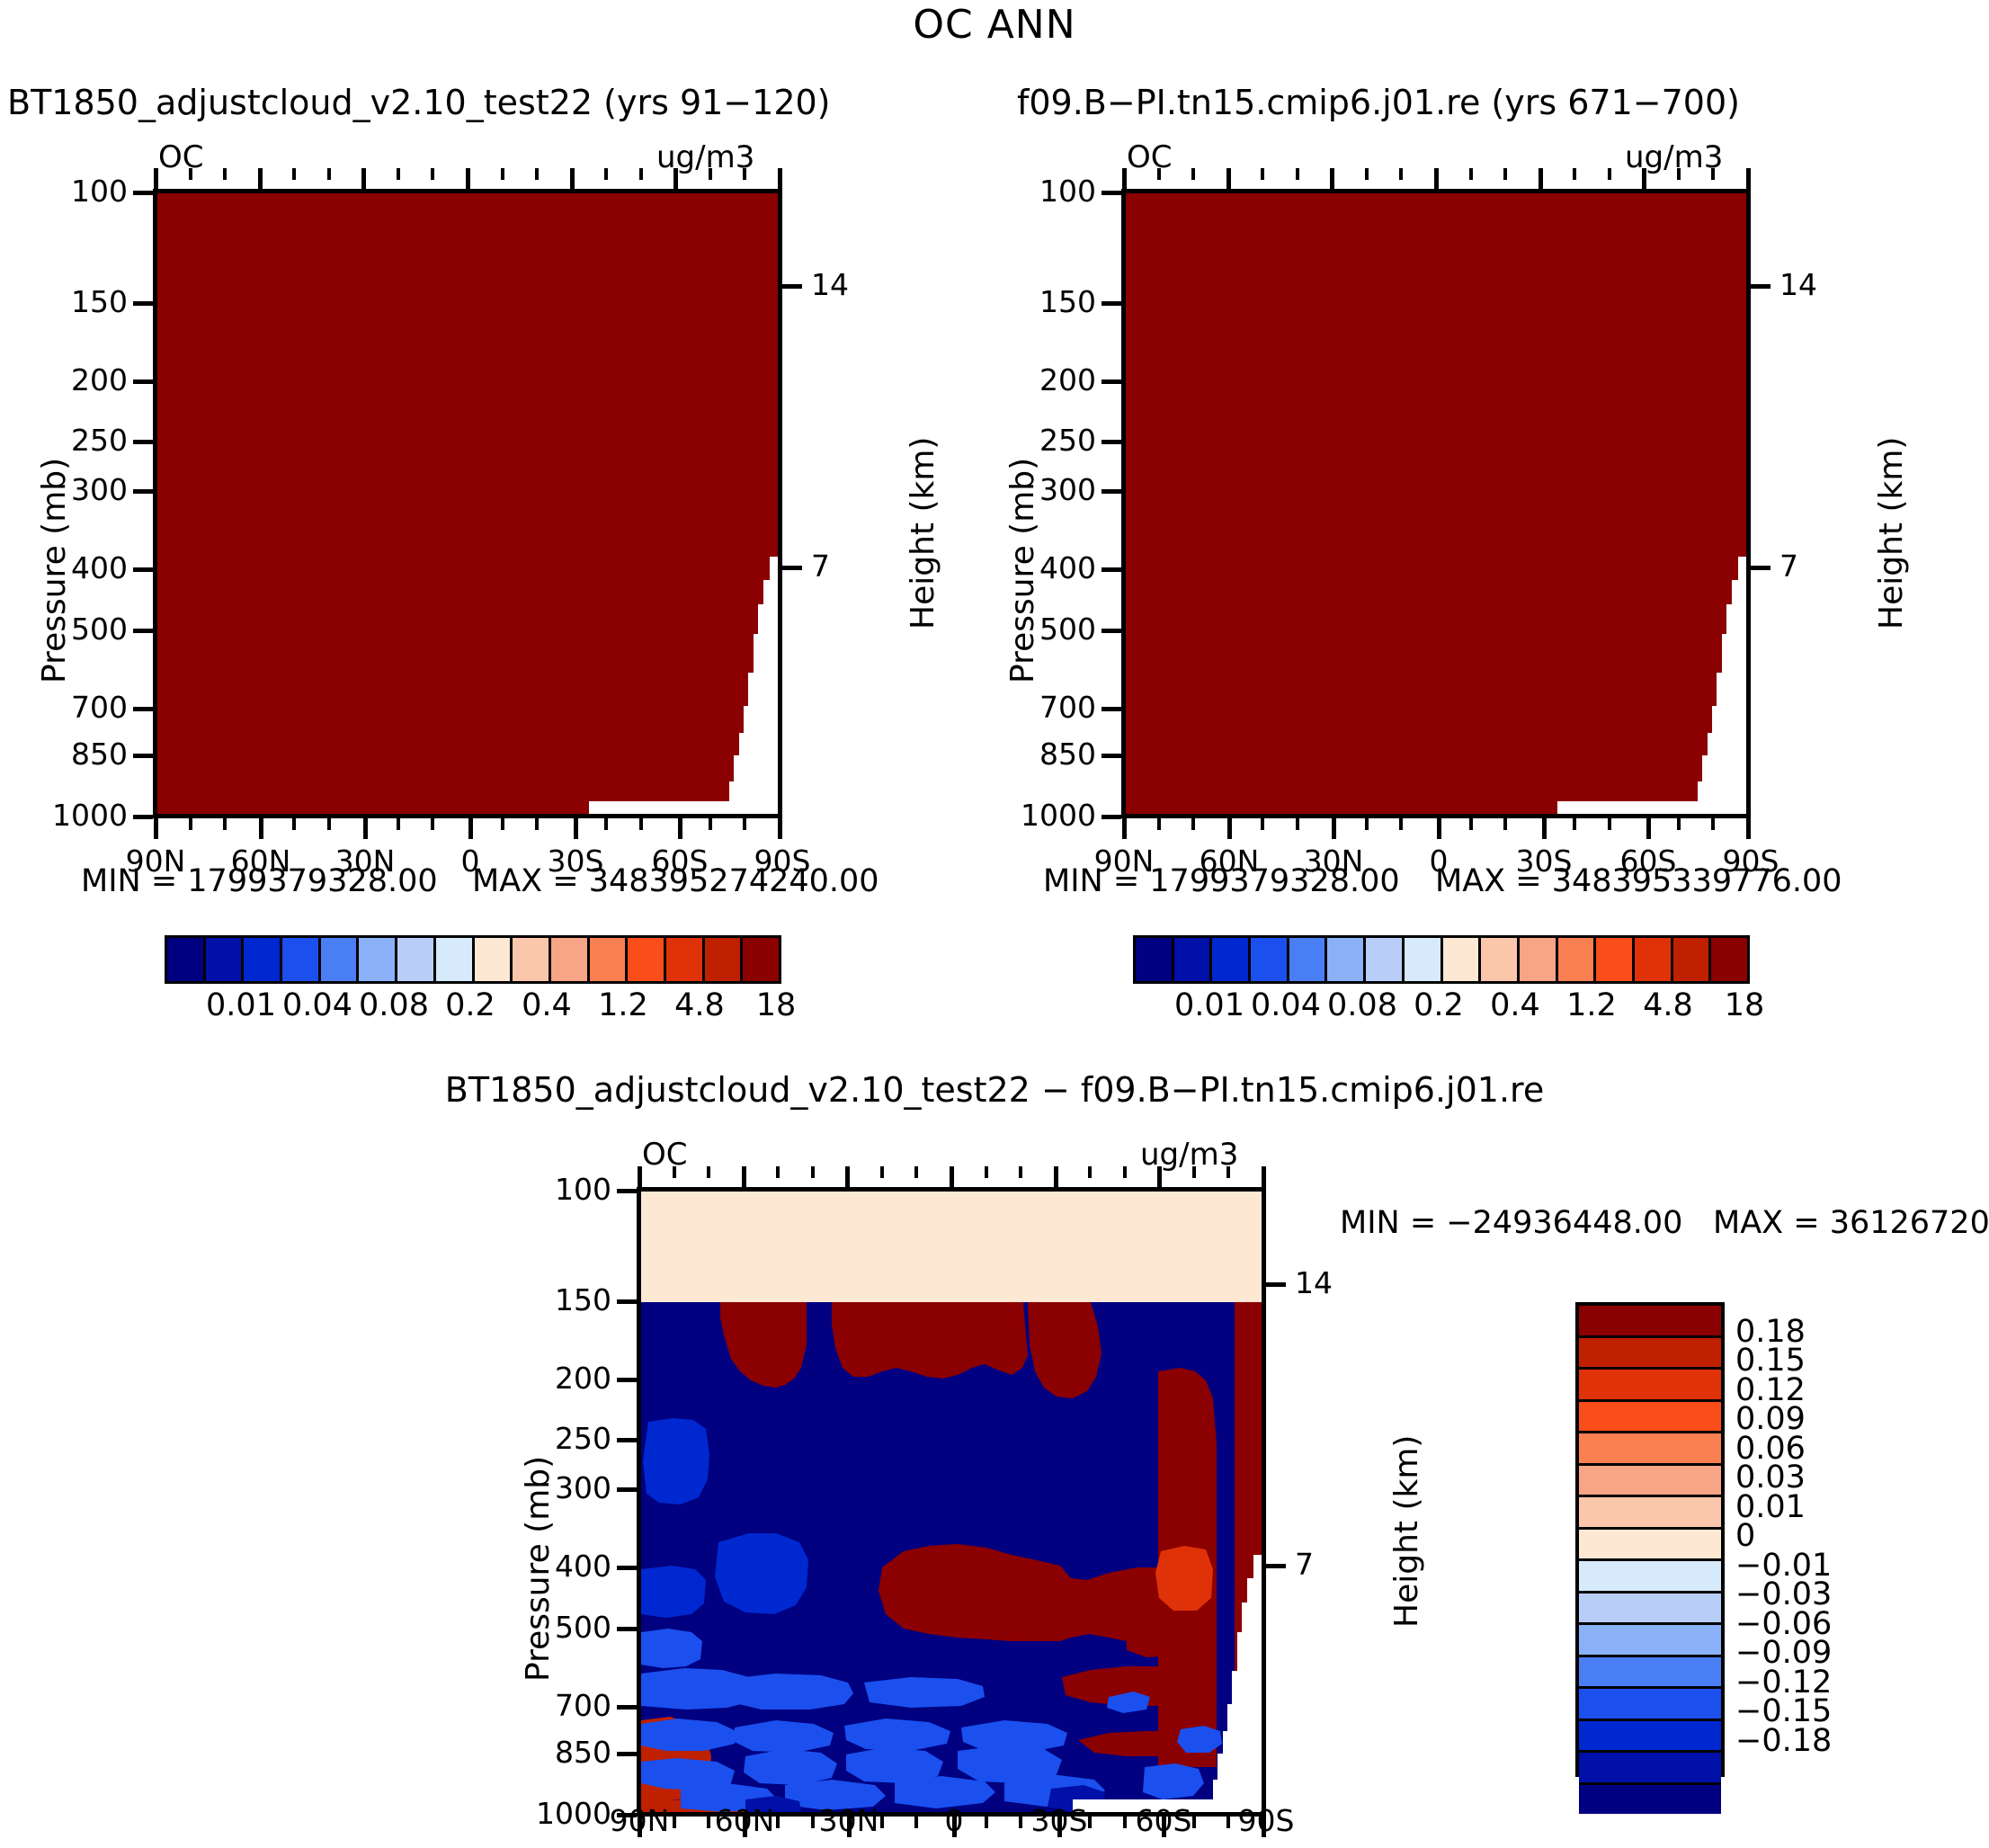 This screenshot has width=1989, height=1848. What do you see at coordinates (1784, 1565) in the screenshot?
I see `colorbar-tick-label: −0.01` at bounding box center [1784, 1565].